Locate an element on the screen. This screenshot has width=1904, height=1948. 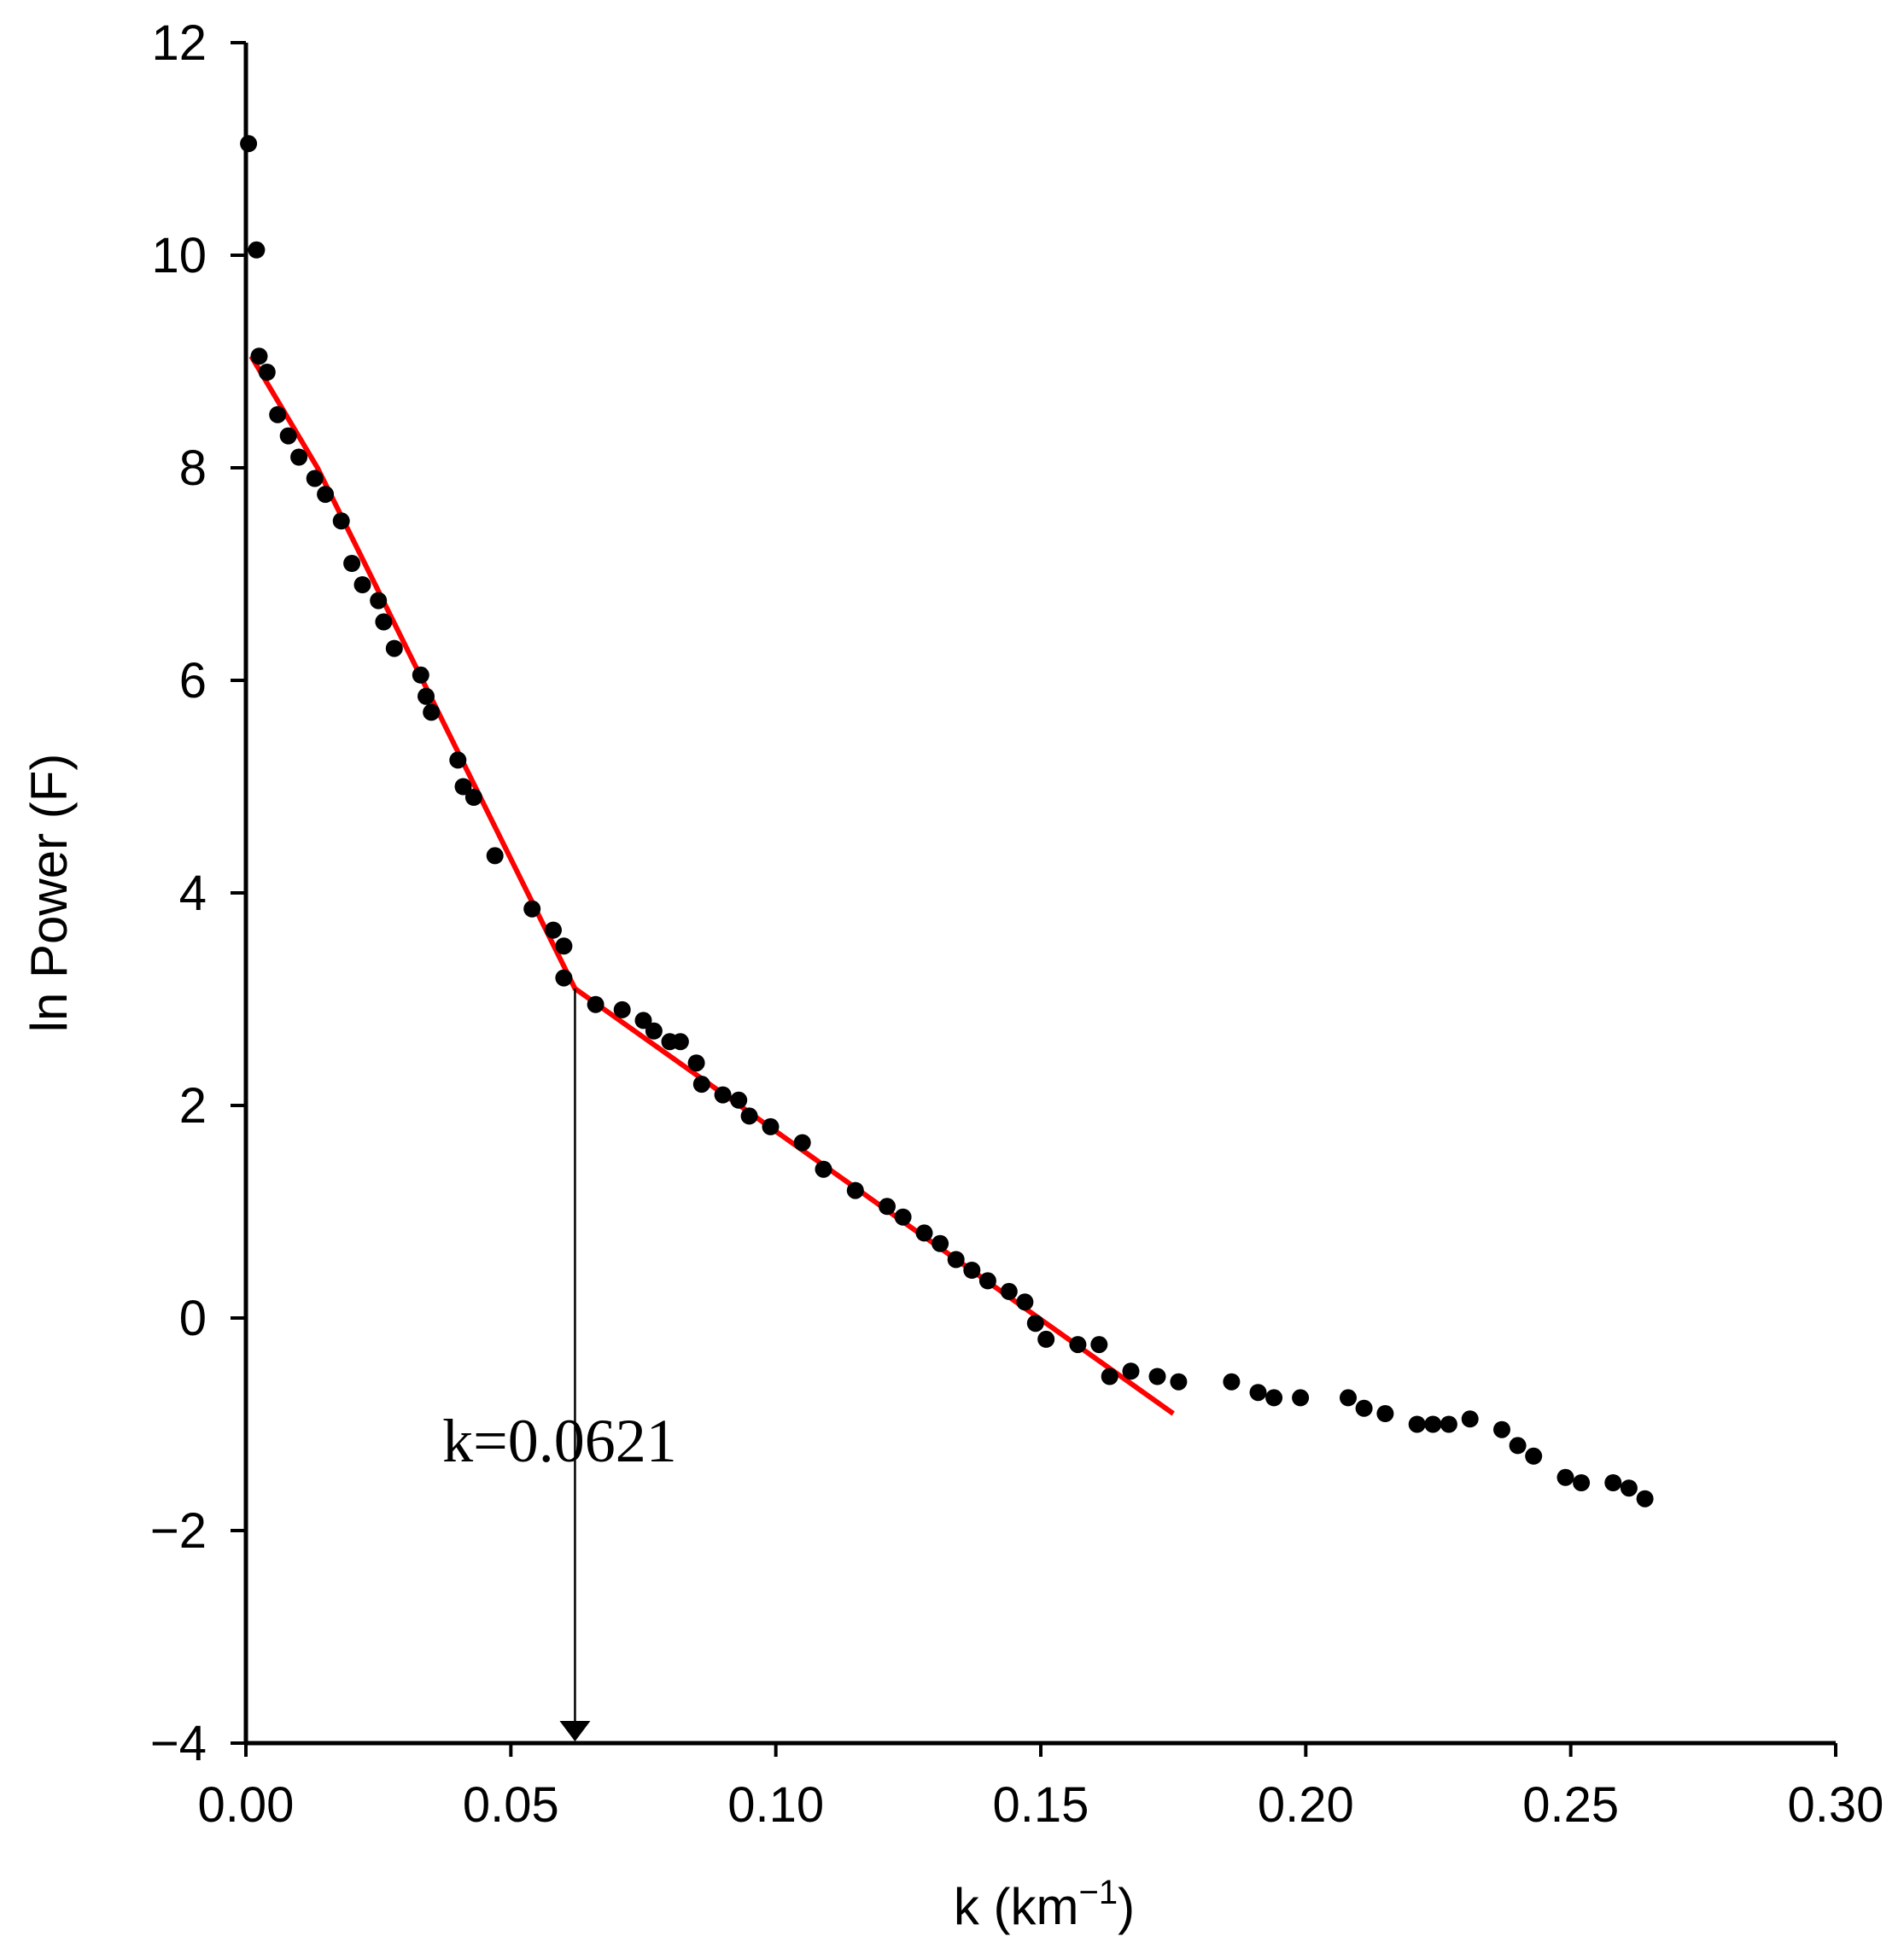
x-axis-title: k (km−1) is located at coordinates (1044, 1904).